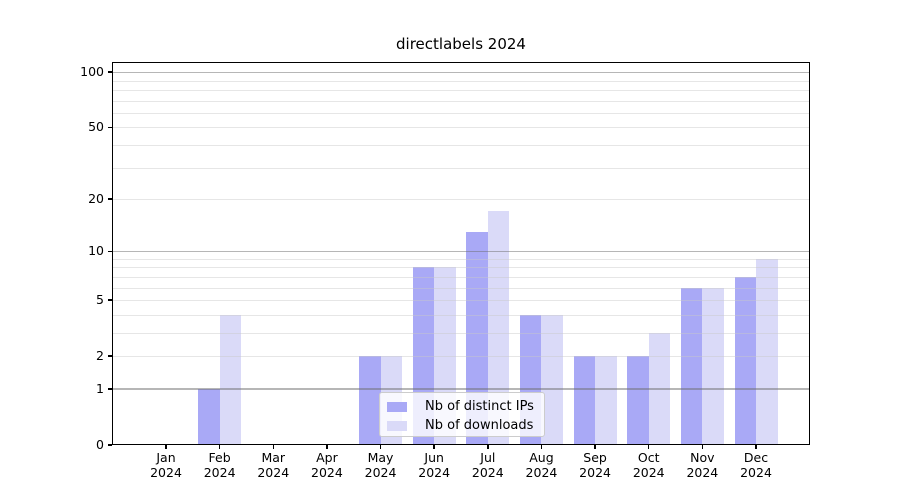  I want to click on y-tick-label: 2, so click(100, 356).